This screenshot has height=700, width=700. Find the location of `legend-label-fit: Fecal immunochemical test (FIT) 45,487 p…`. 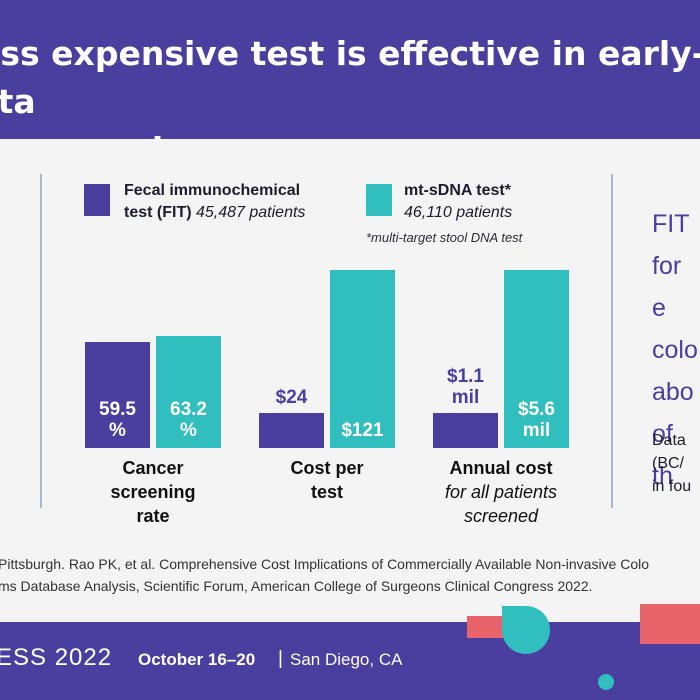

legend-label-fit: Fecal immunochemical test (FIT) 45,487 p… is located at coordinates (214, 202).